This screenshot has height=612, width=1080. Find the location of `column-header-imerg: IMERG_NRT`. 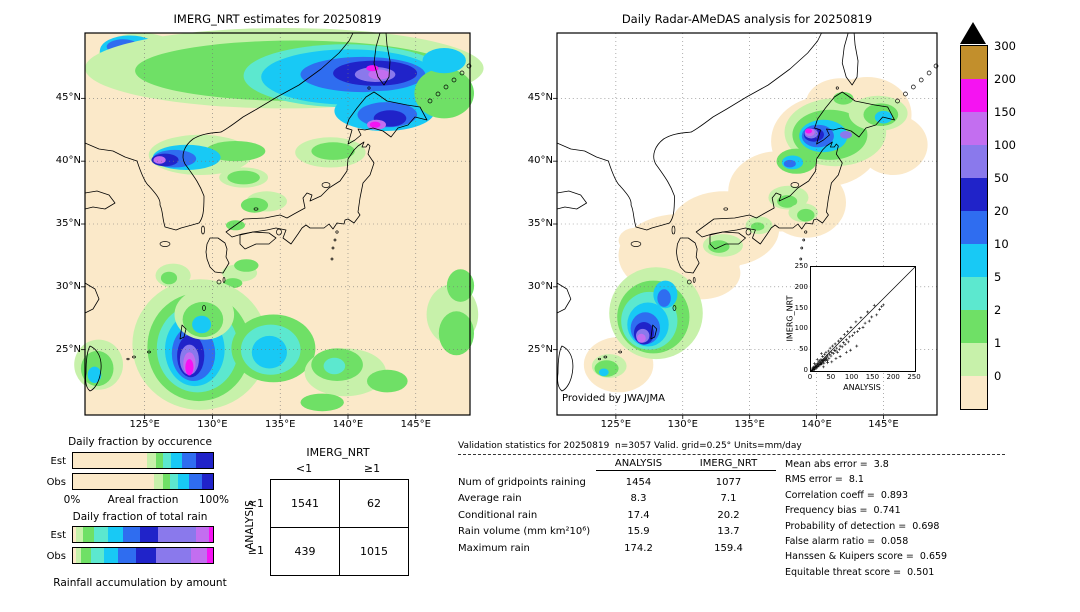

column-header-imerg: IMERG_NRT is located at coordinates (728, 463).